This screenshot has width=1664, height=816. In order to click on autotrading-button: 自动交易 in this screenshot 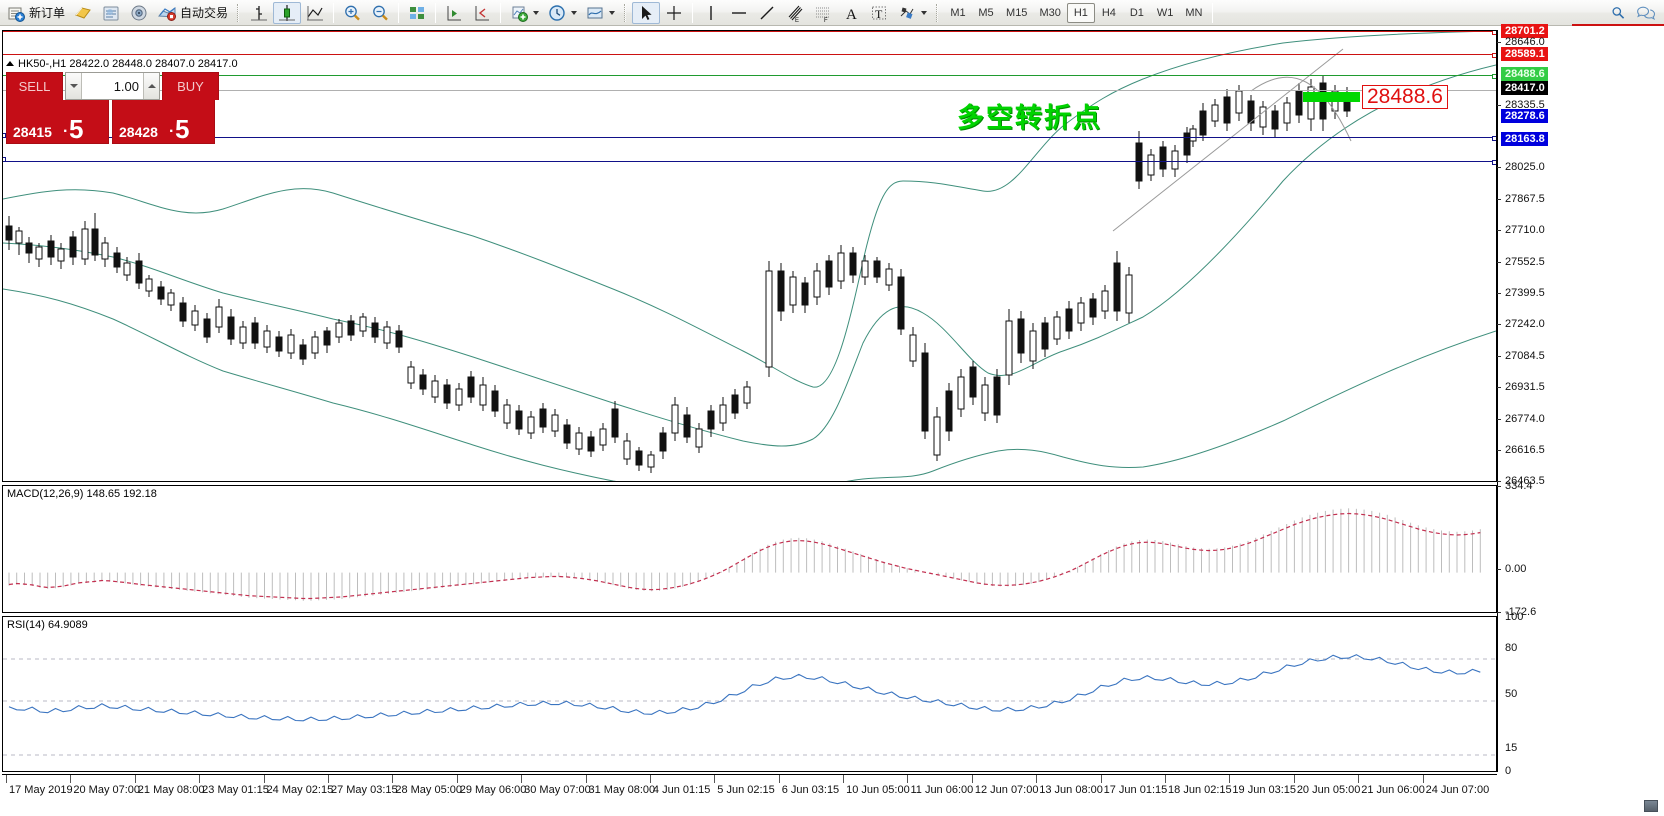, I will do `click(192, 13)`.